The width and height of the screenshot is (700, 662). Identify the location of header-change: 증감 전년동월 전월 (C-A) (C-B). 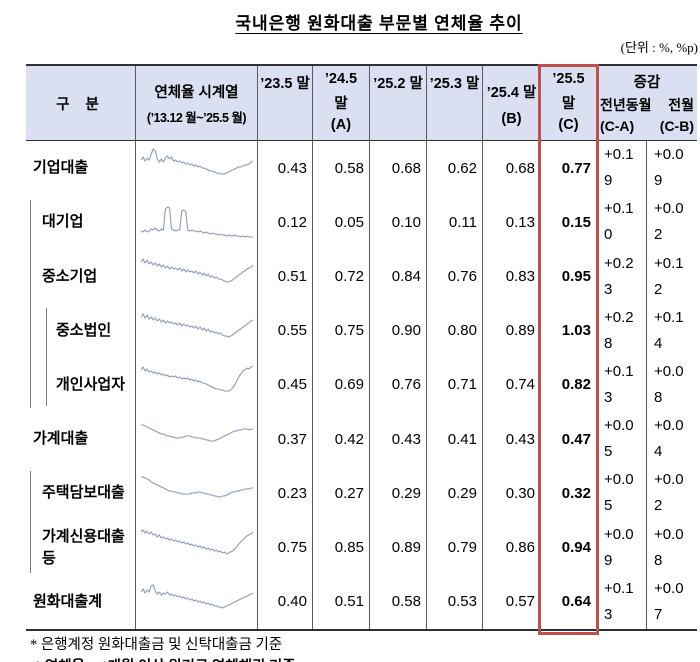
(647, 103).